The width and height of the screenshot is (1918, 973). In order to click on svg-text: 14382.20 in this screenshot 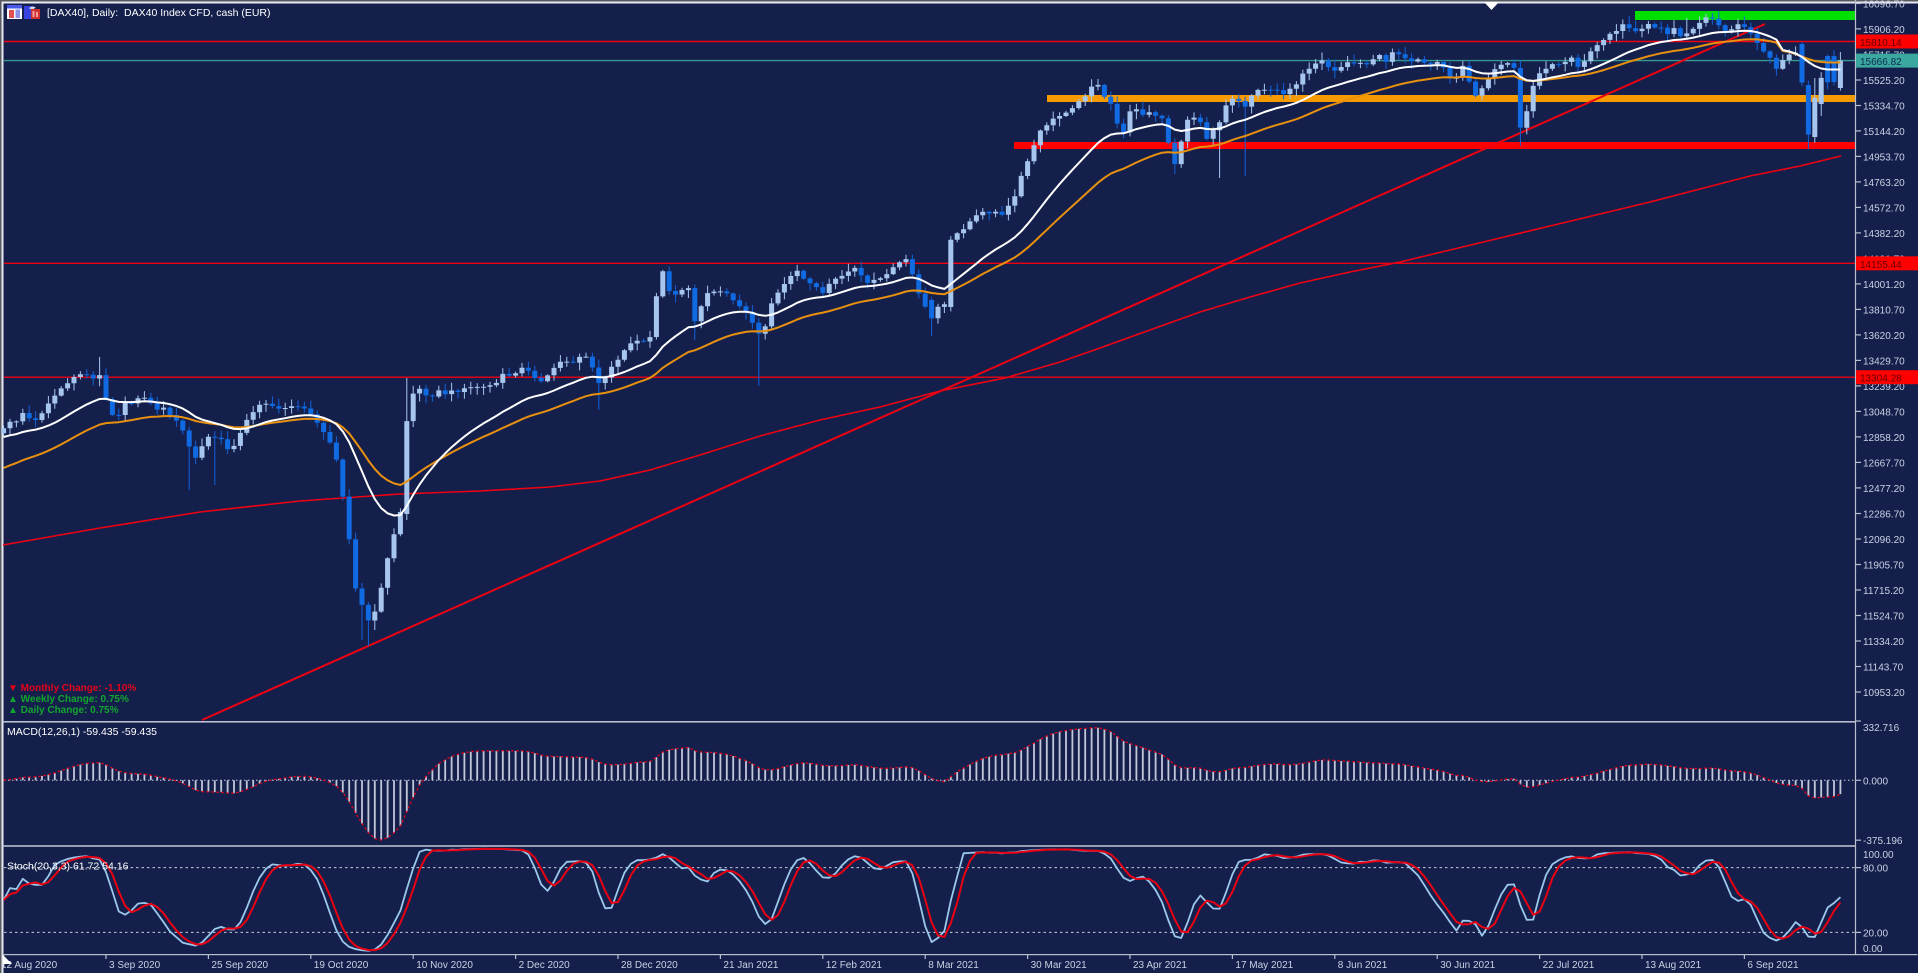, I will do `click(1884, 234)`.